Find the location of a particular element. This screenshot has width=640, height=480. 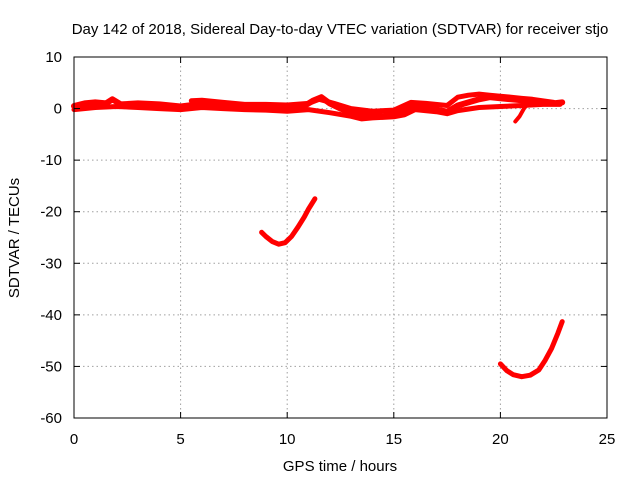

x-tick-label: 10 is located at coordinates (287, 439).